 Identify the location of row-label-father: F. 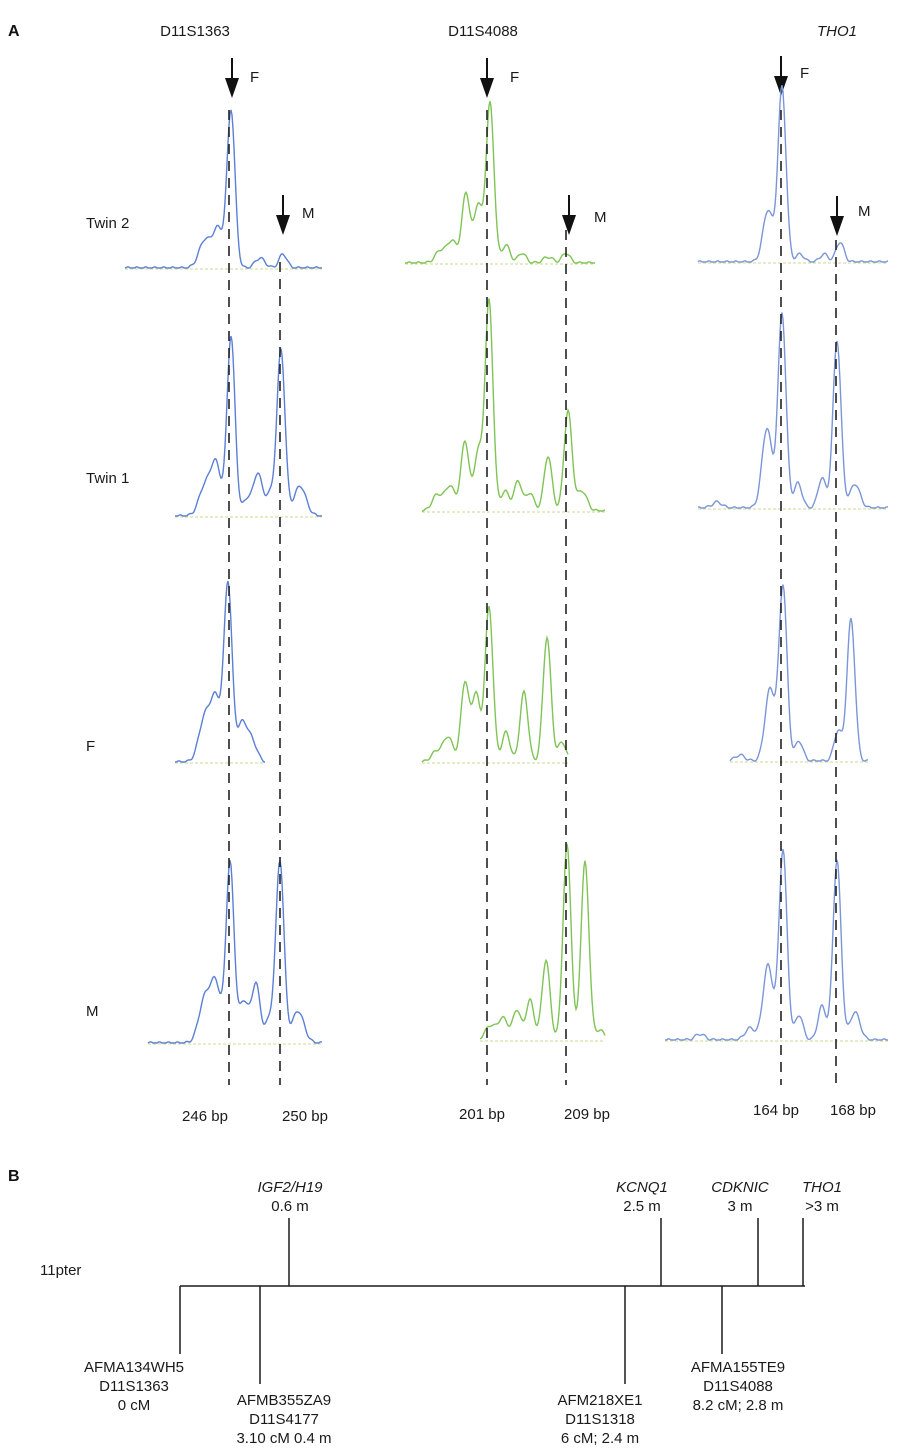
(90, 746).